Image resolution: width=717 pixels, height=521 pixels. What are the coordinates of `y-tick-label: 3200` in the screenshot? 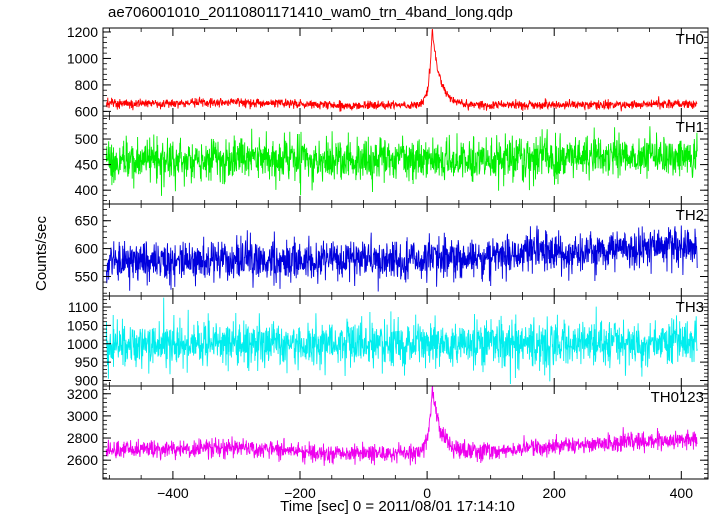 It's located at (82, 394).